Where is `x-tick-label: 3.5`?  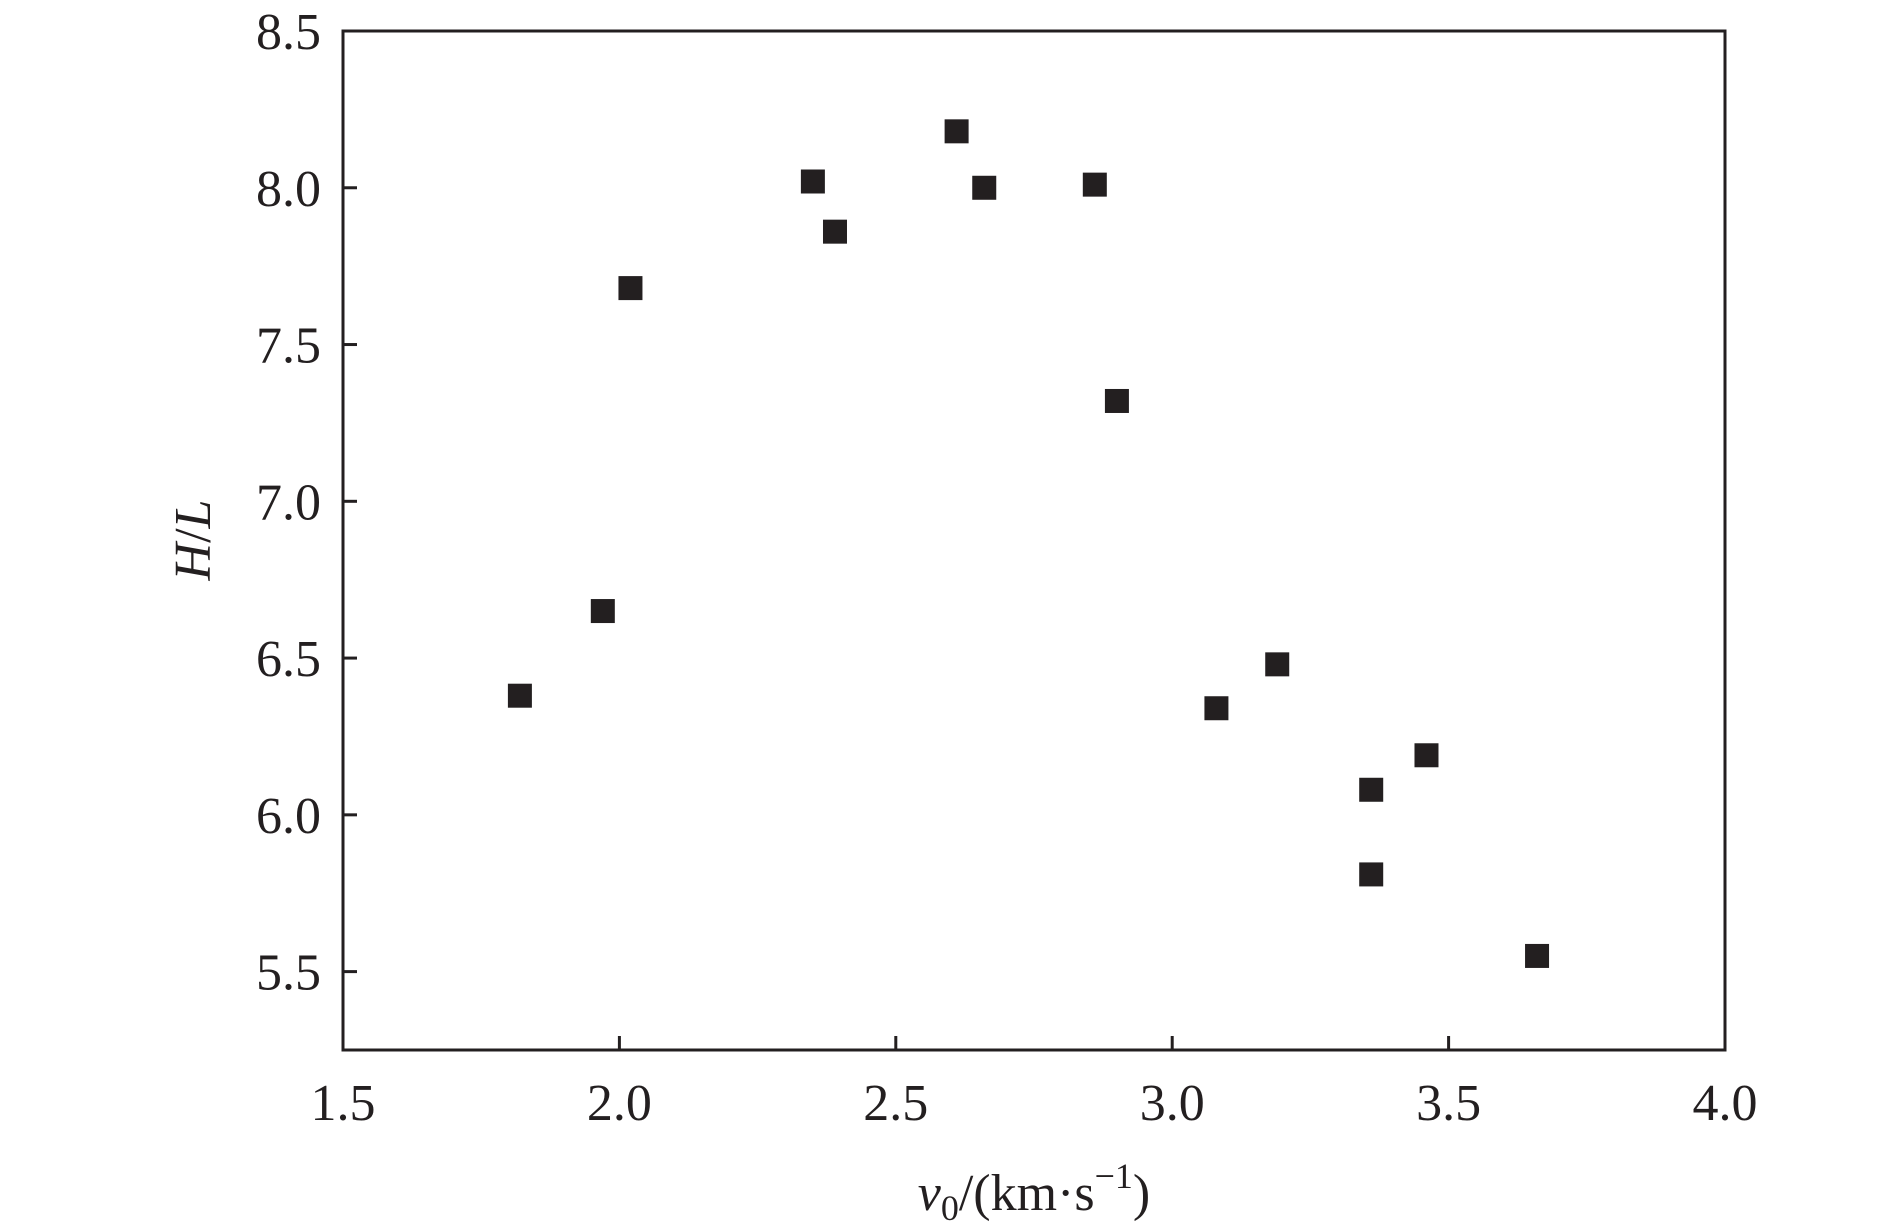 x-tick-label: 3.5 is located at coordinates (1448, 1103).